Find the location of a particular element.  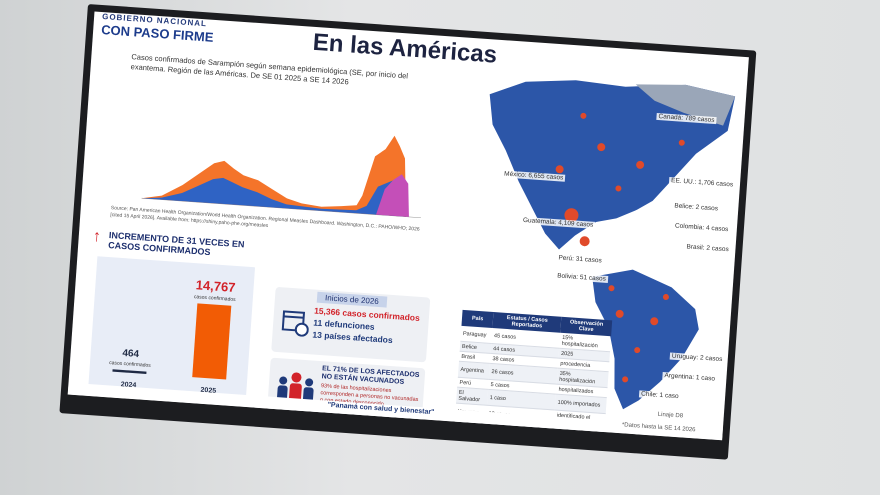

stat: 13 países afectados is located at coordinates (352, 337).